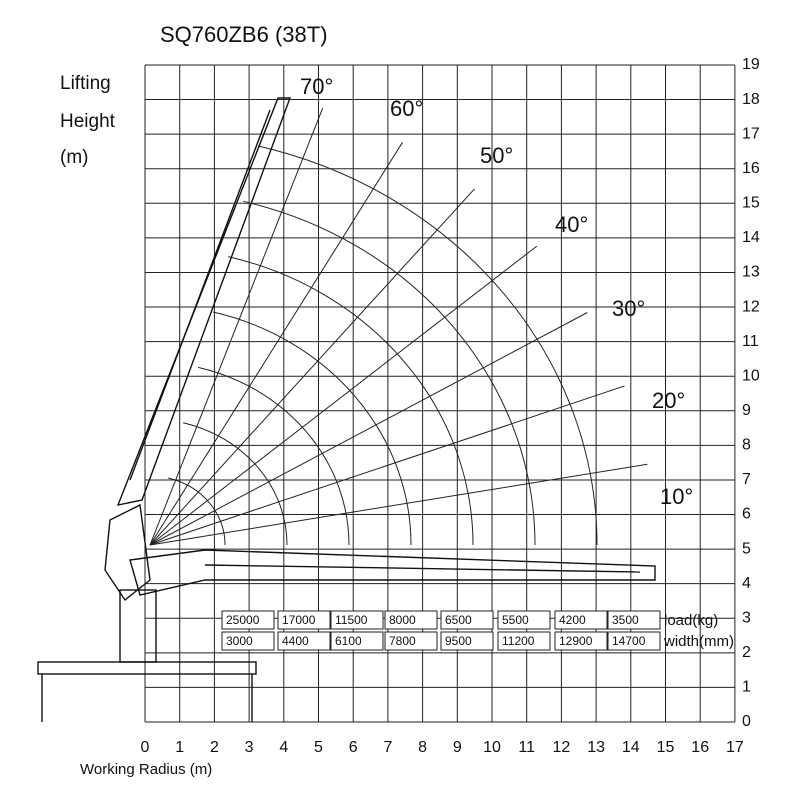 Image resolution: width=800 pixels, height=805 pixels. What do you see at coordinates (406, 108) in the screenshot?
I see `angle-label: 60°` at bounding box center [406, 108].